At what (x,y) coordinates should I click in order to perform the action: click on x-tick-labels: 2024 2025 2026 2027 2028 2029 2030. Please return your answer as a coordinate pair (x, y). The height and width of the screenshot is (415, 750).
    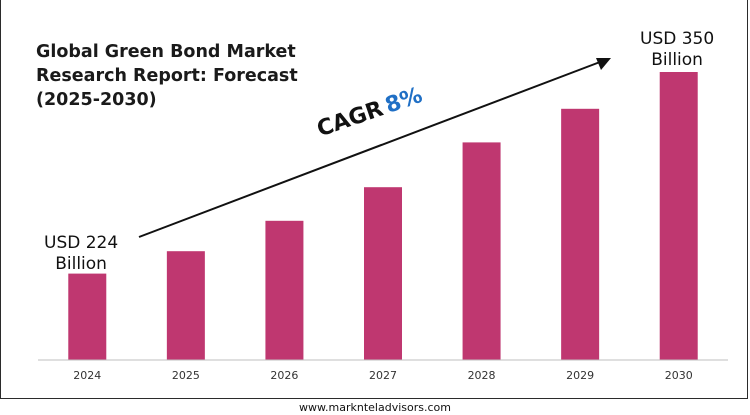
    Looking at the image, I should click on (382, 375).